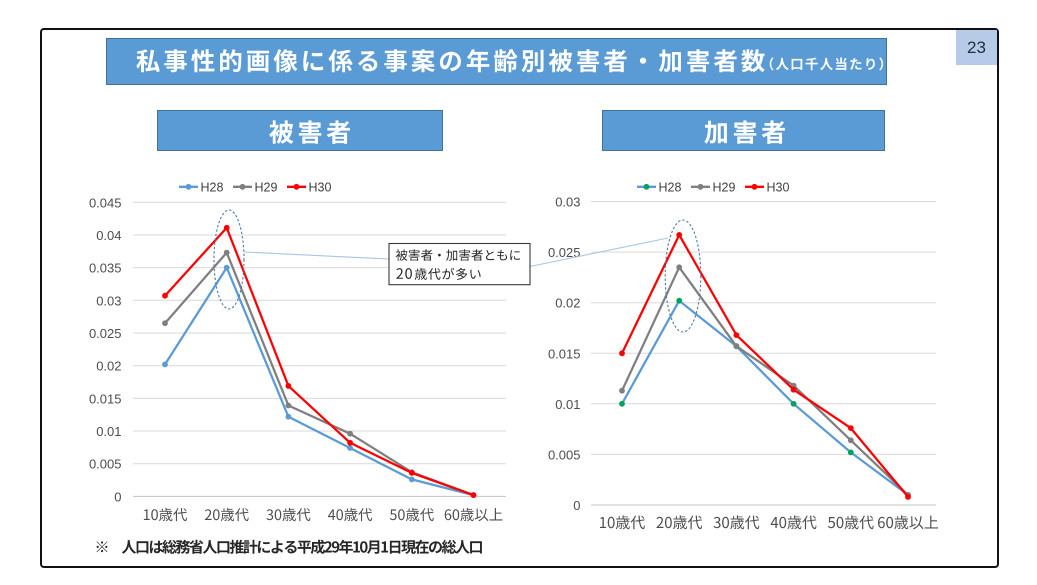 The width and height of the screenshot is (1037, 585). What do you see at coordinates (105, 202) in the screenshot?
I see `svg-text: 0.045` at bounding box center [105, 202].